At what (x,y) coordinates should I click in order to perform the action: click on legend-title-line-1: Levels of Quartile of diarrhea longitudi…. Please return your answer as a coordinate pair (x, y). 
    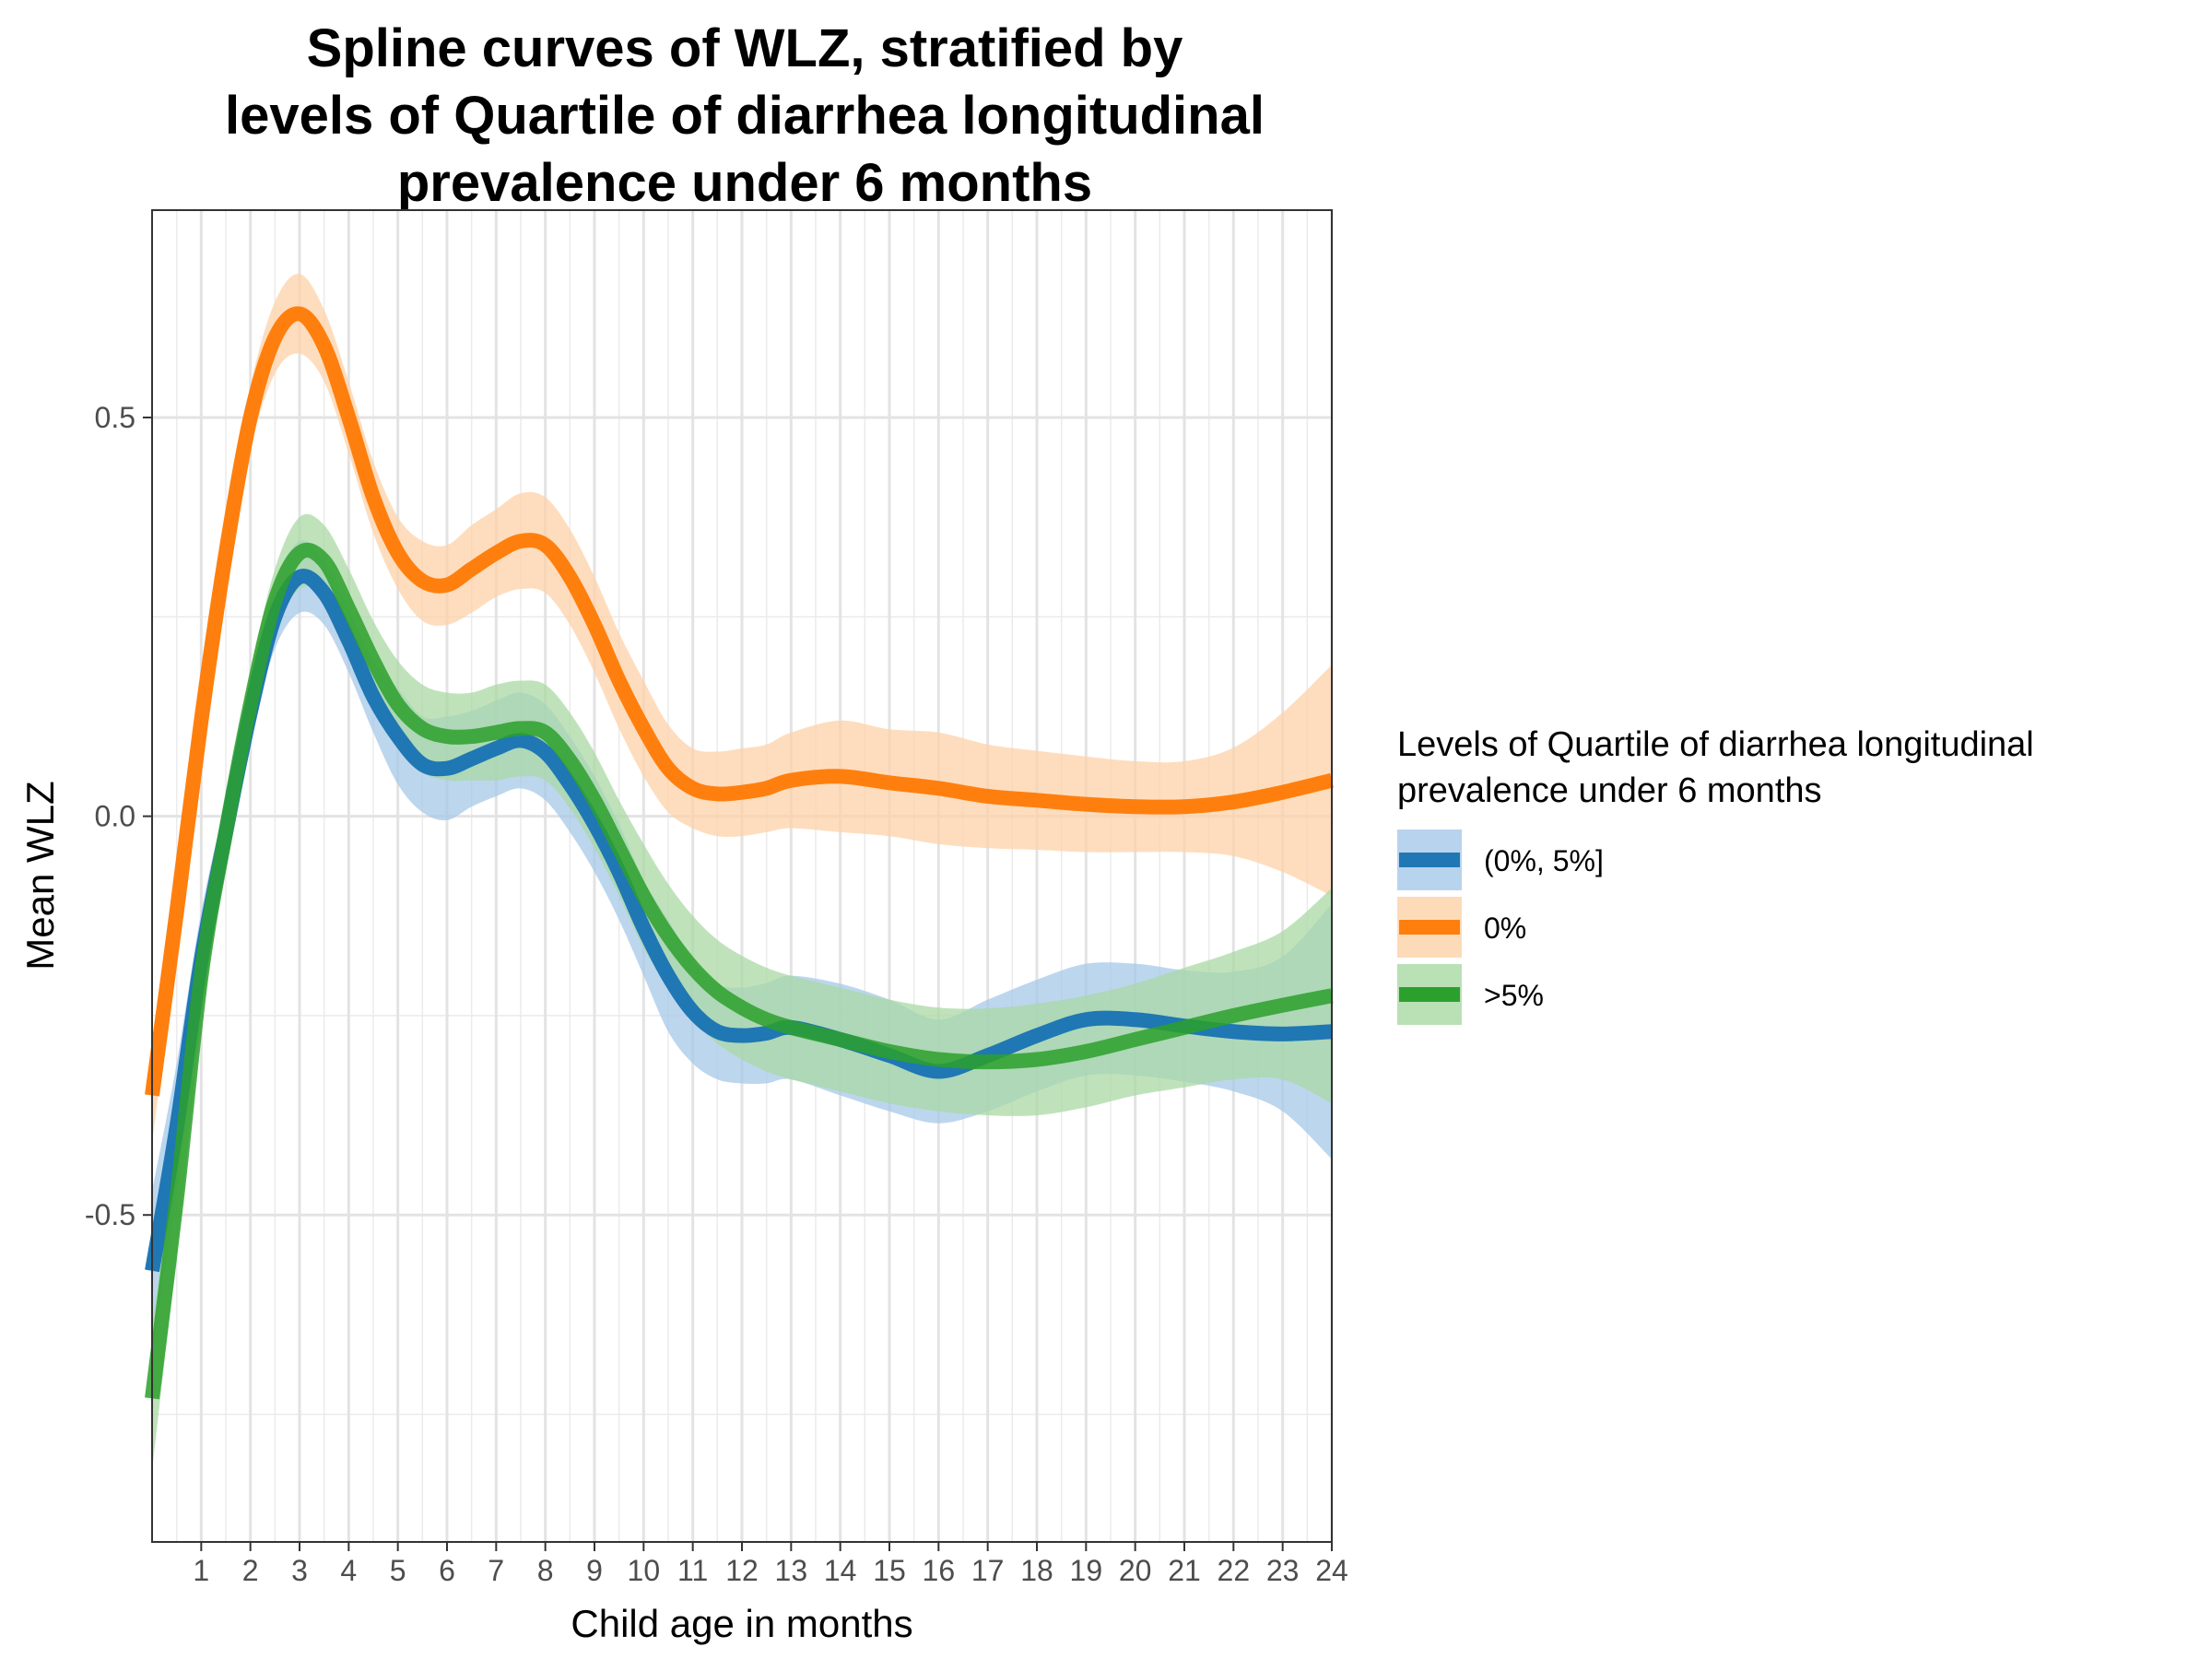
    Looking at the image, I should click on (1715, 744).